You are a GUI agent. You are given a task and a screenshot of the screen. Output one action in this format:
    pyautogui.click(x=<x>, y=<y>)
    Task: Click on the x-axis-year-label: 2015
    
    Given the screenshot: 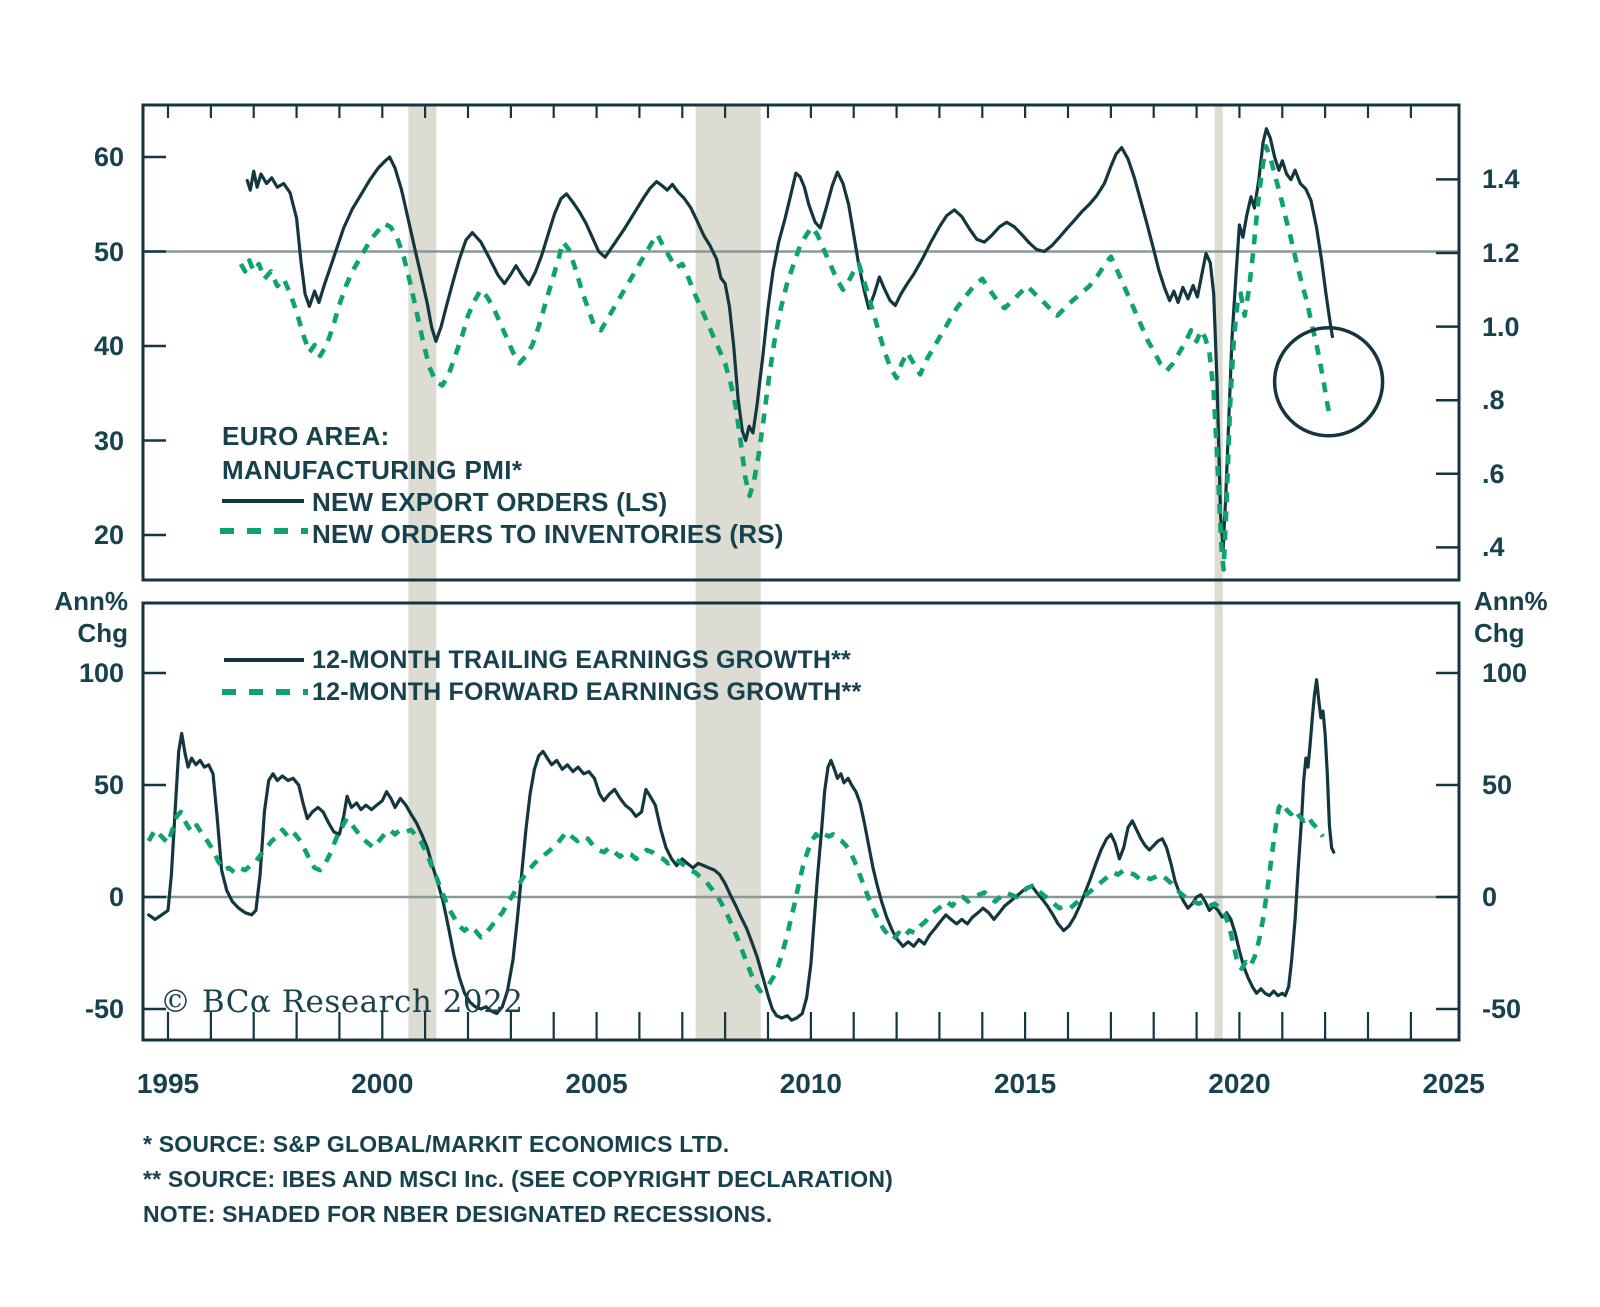 What is the action you would take?
    pyautogui.click(x=1025, y=1083)
    